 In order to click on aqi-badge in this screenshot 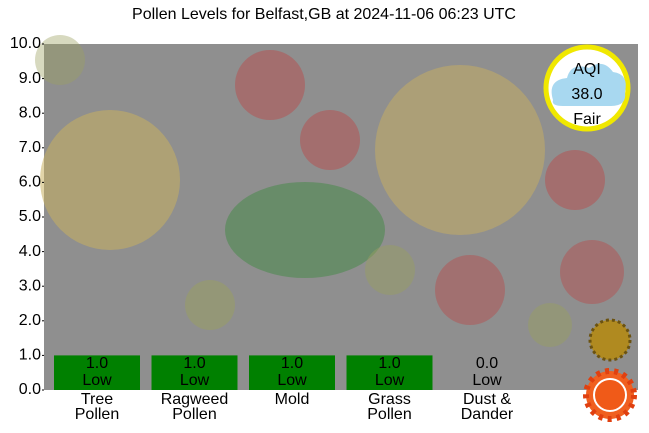, I will do `click(587, 88)`.